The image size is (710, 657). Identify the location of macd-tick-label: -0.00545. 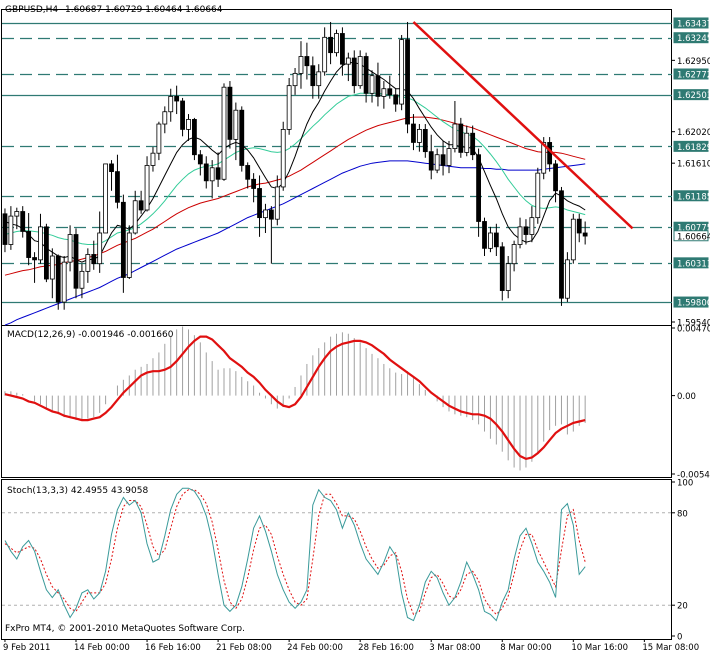
(693, 476).